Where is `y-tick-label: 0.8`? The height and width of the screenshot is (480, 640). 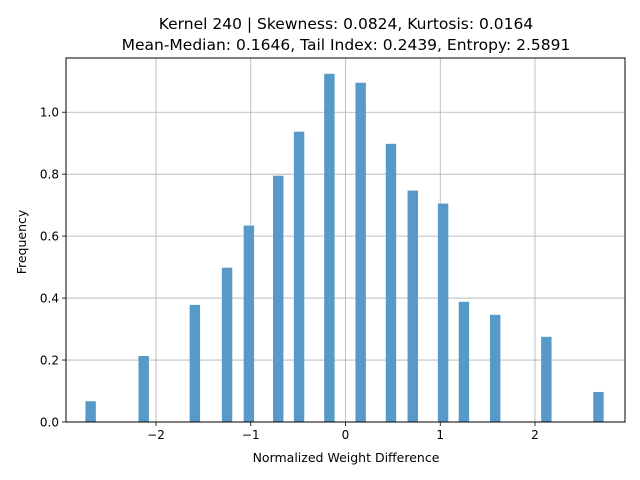 y-tick-label: 0.8 is located at coordinates (49, 174).